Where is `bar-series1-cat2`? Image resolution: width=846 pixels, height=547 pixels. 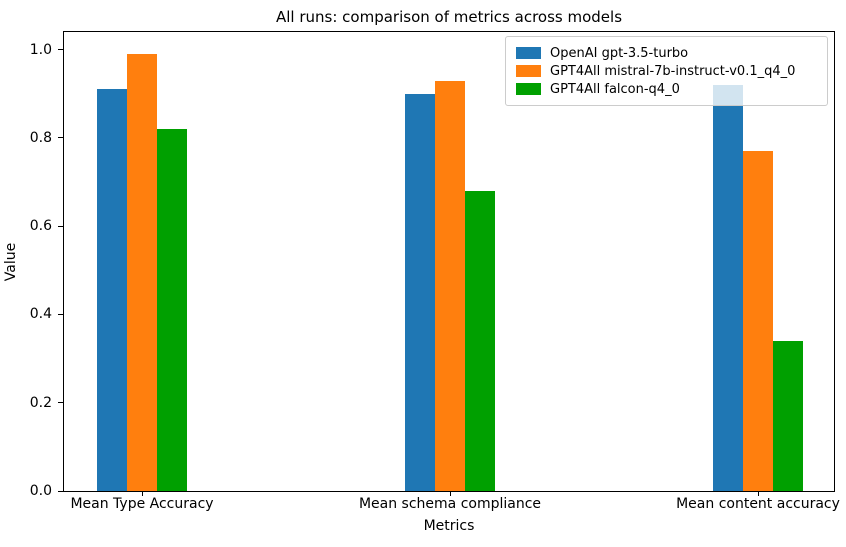 bar-series1-cat2 is located at coordinates (758, 321).